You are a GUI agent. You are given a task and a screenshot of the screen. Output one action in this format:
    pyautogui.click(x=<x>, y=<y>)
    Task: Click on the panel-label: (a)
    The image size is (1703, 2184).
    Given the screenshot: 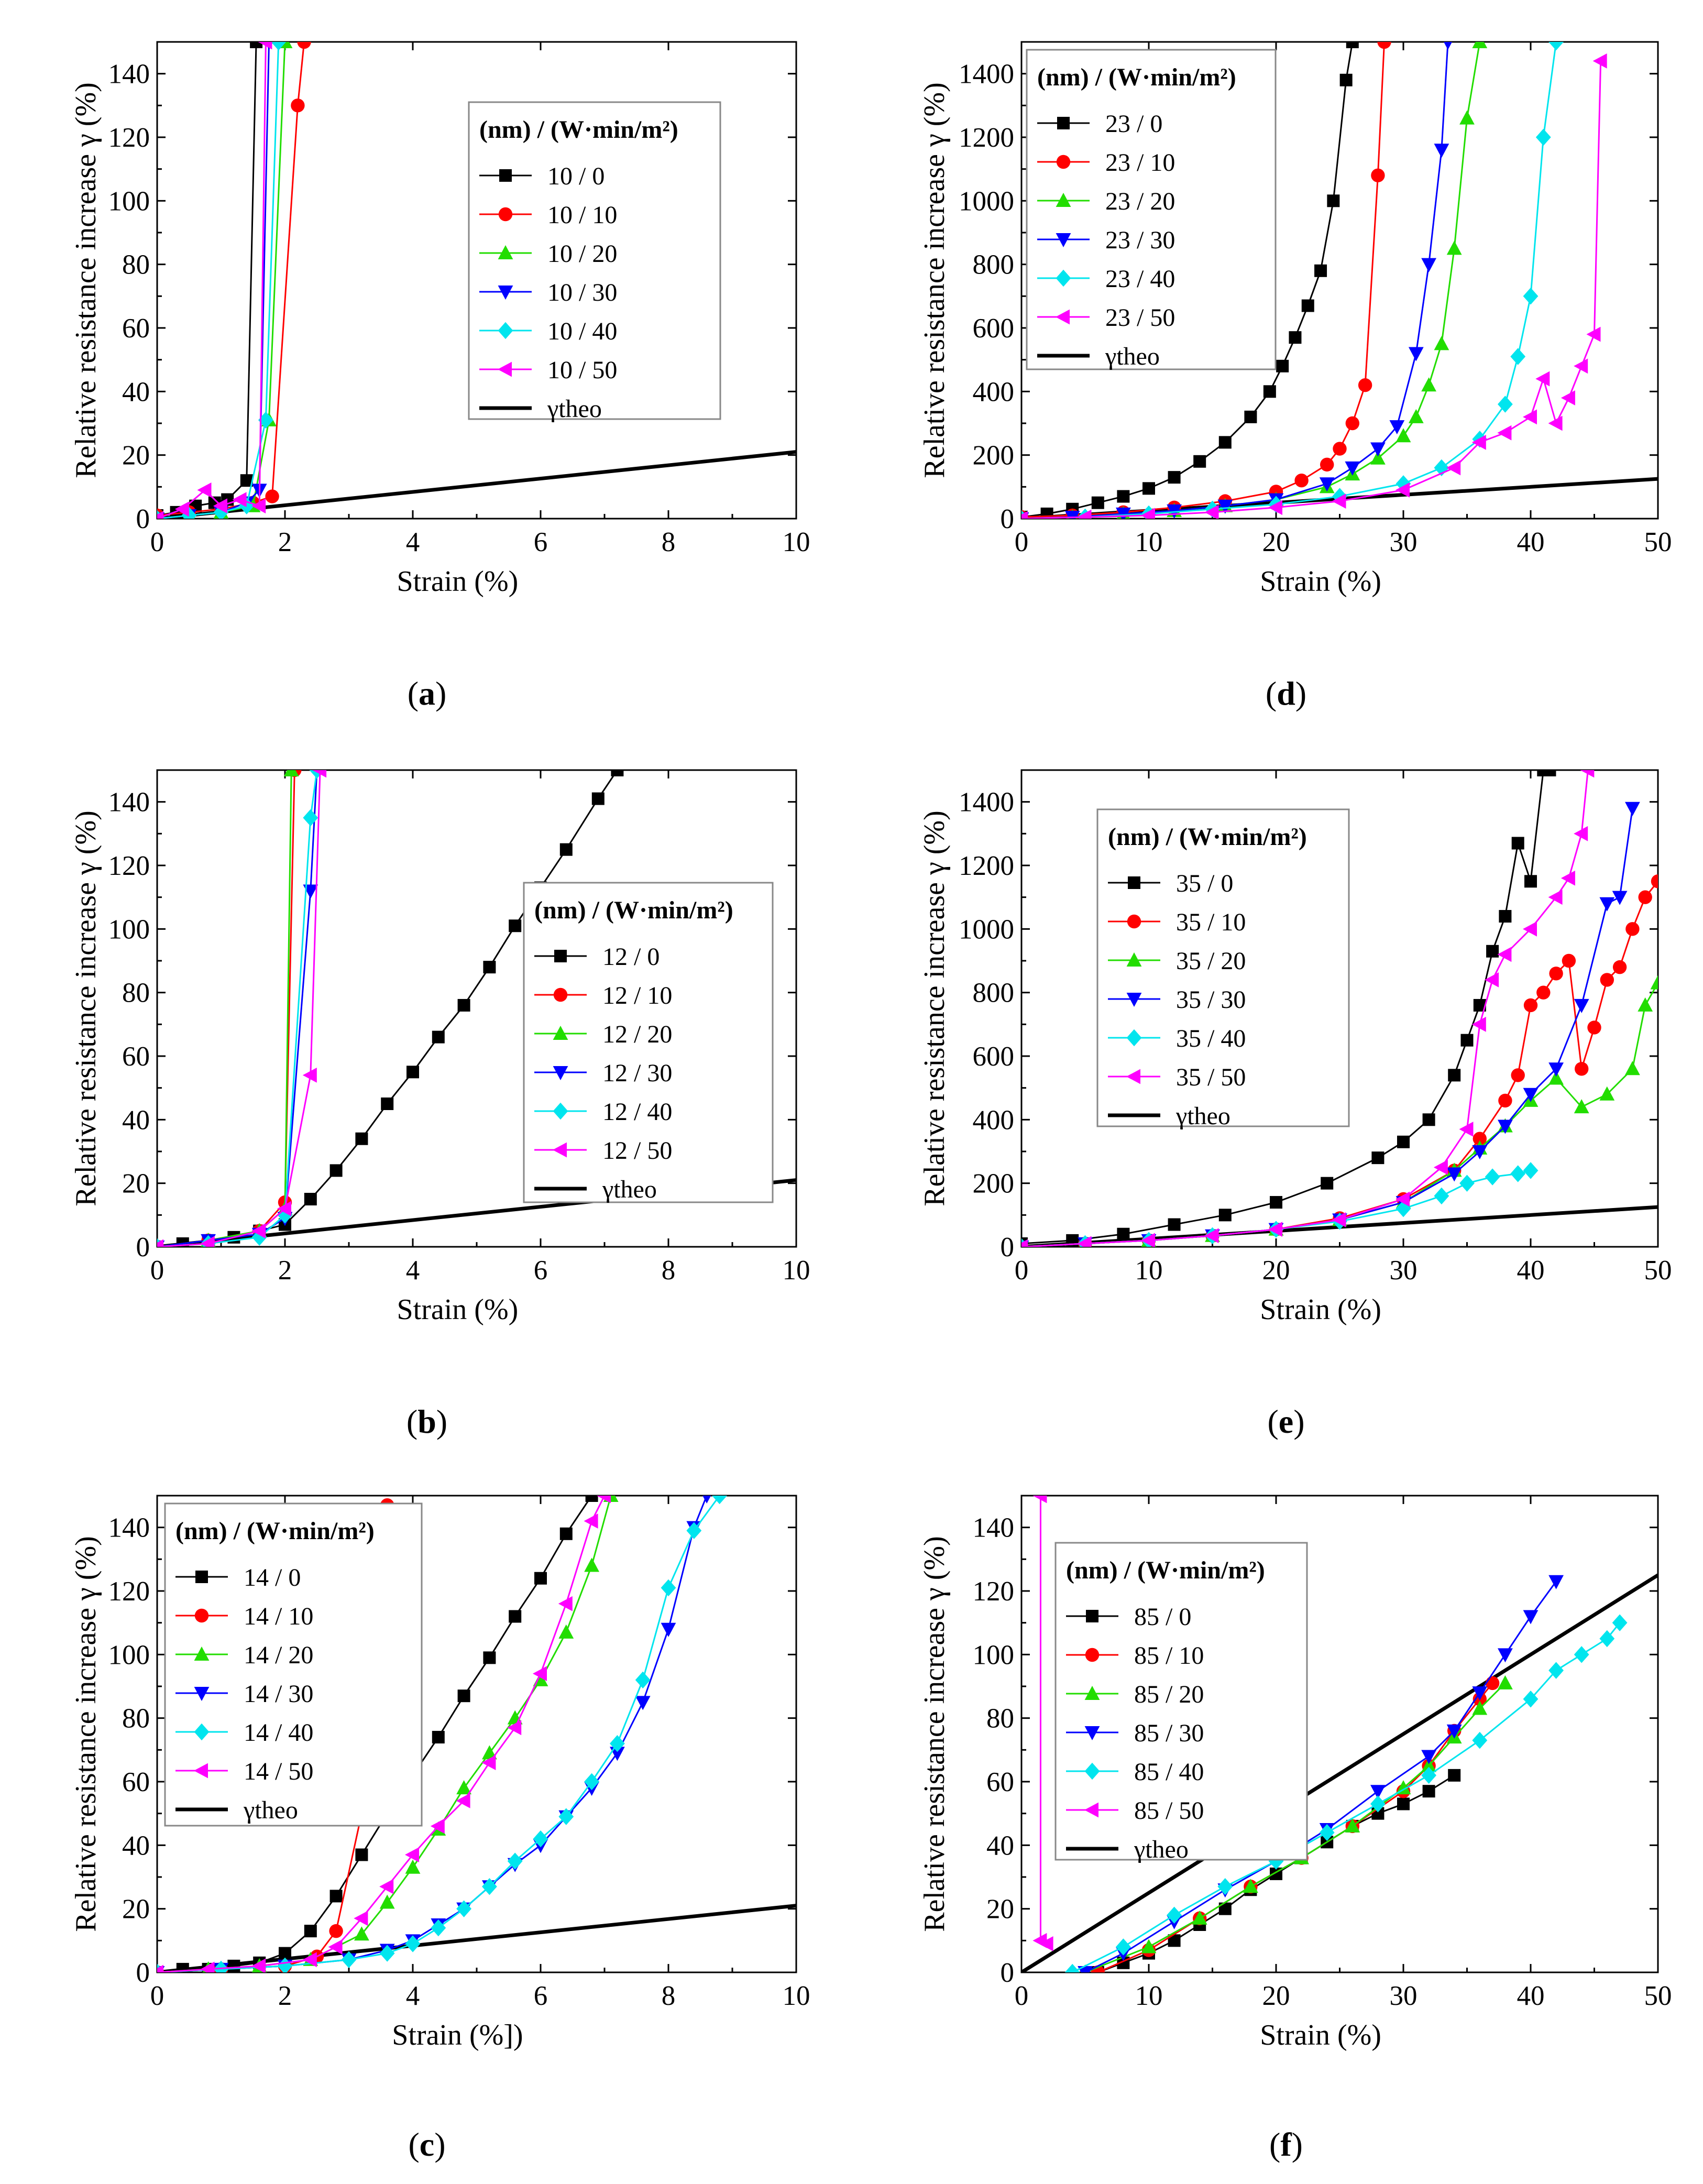 What is the action you would take?
    pyautogui.click(x=427, y=693)
    